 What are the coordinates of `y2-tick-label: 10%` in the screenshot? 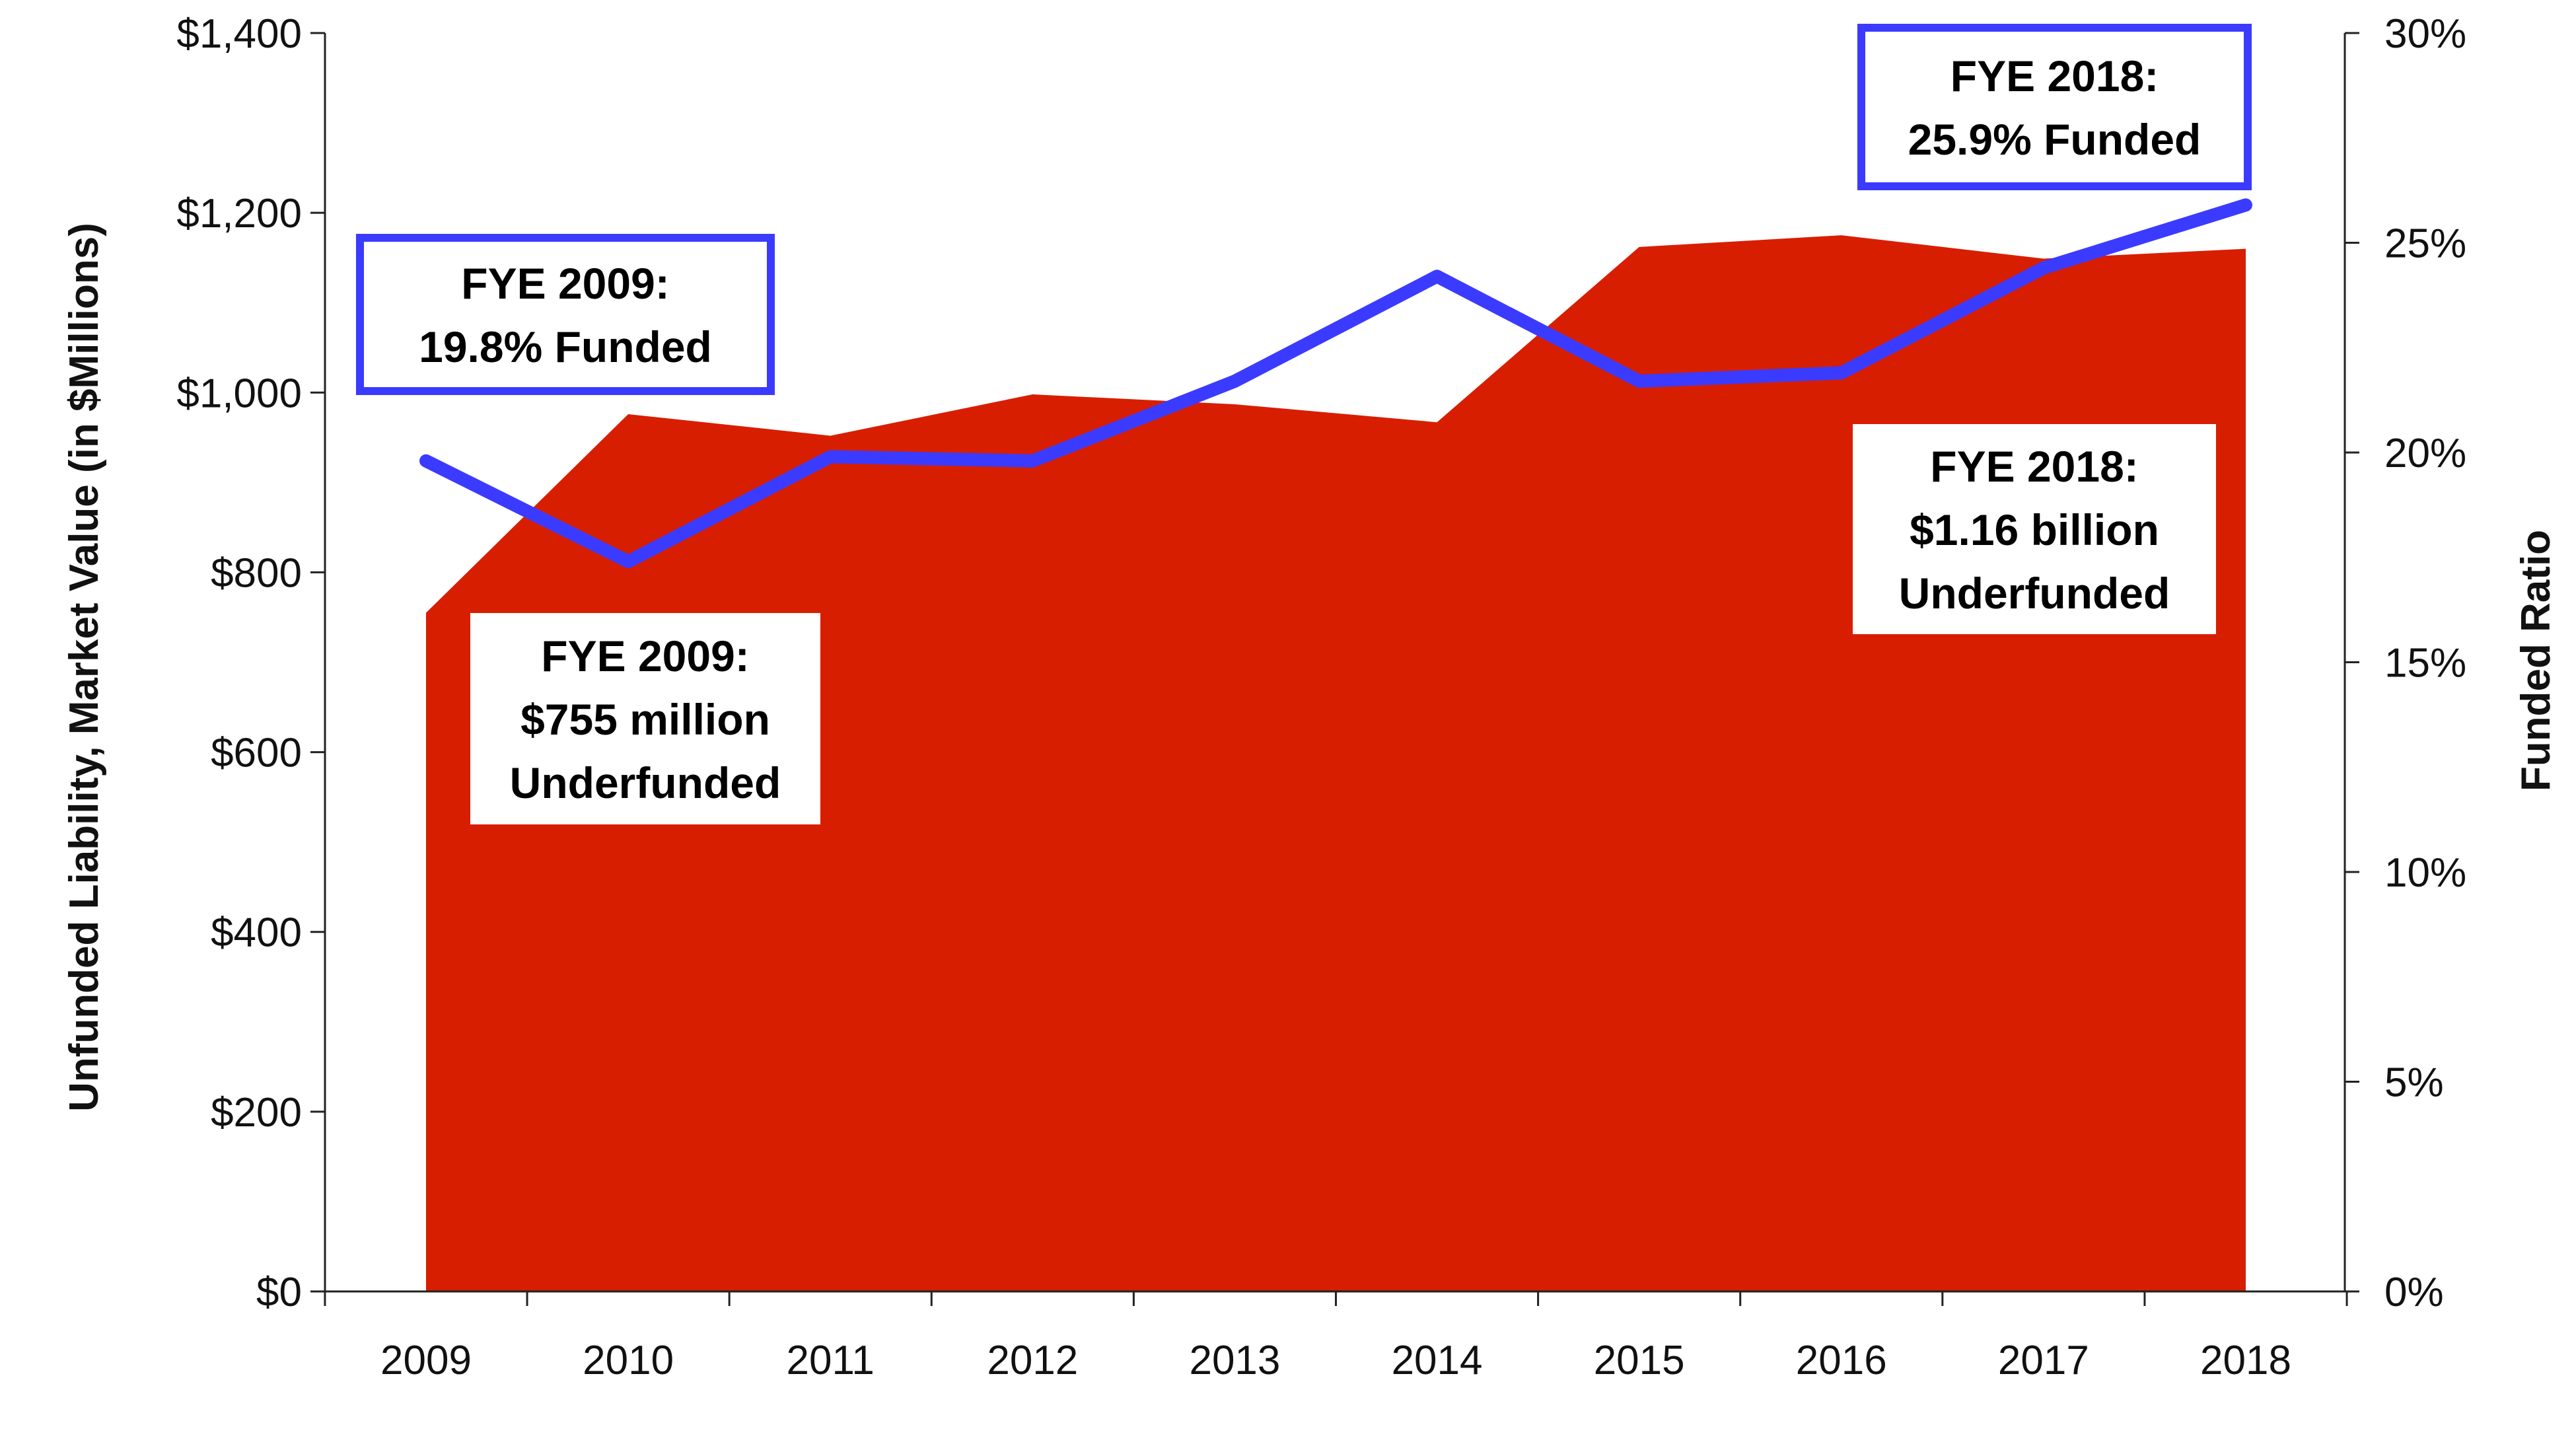 It's located at (2425, 873).